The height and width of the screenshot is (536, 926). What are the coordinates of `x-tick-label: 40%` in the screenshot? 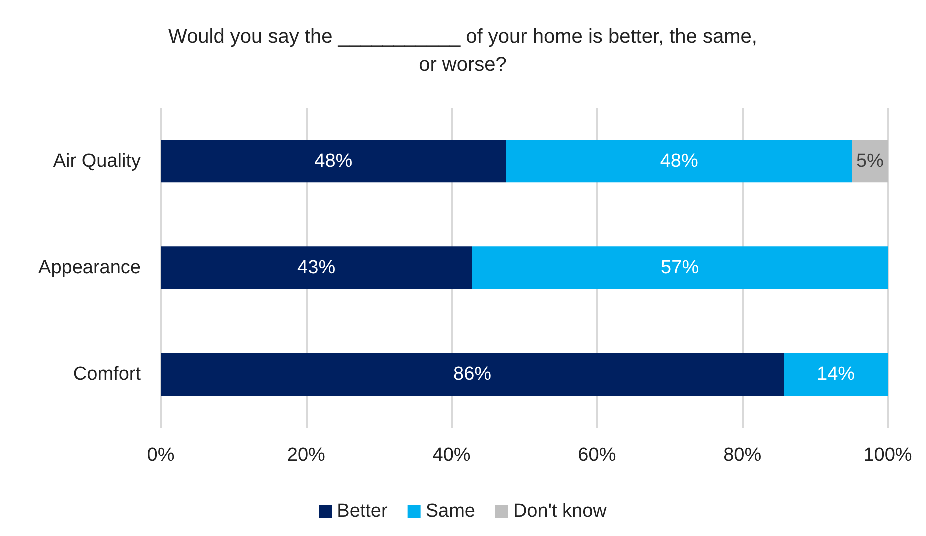 It's located at (451, 455).